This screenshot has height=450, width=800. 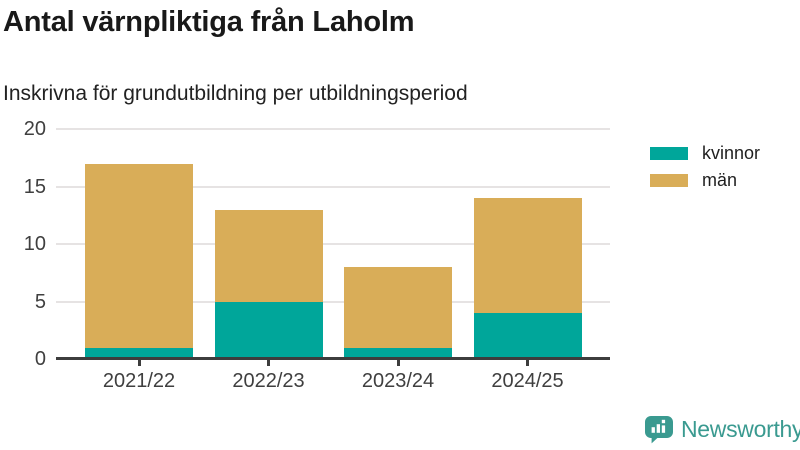 What do you see at coordinates (139, 381) in the screenshot?
I see `x-axis-tick-label: 2021/22` at bounding box center [139, 381].